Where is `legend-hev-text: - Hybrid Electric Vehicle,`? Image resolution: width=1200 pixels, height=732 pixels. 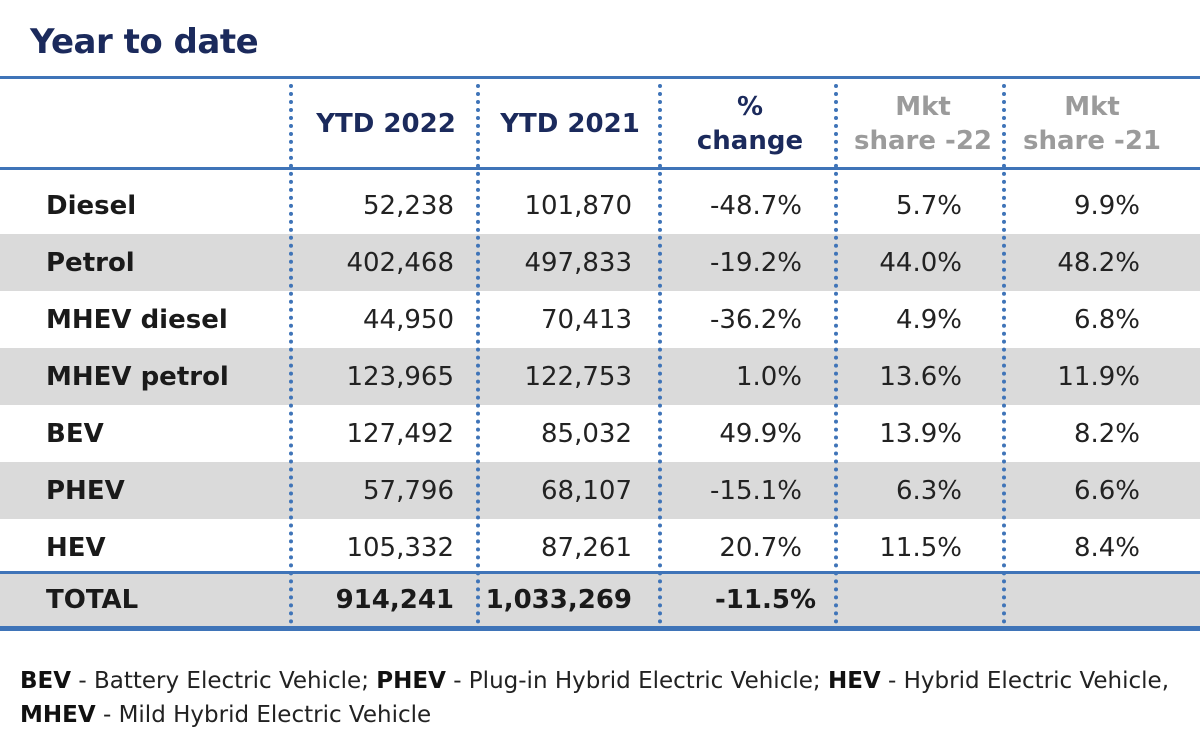
legend-hev-text: - Hybrid Electric Vehicle, is located at coordinates (1025, 681).